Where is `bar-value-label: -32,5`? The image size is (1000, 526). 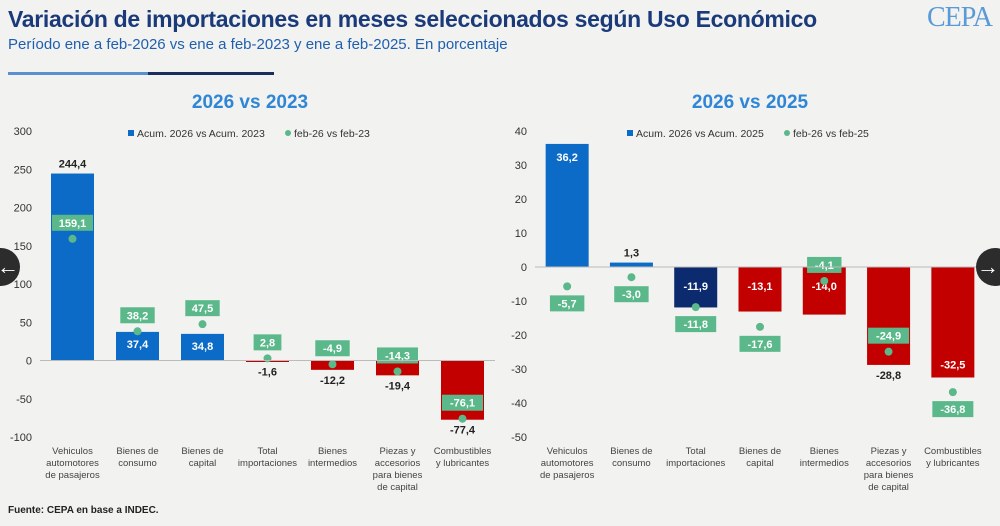
bar-value-label: -32,5 is located at coordinates (952, 366).